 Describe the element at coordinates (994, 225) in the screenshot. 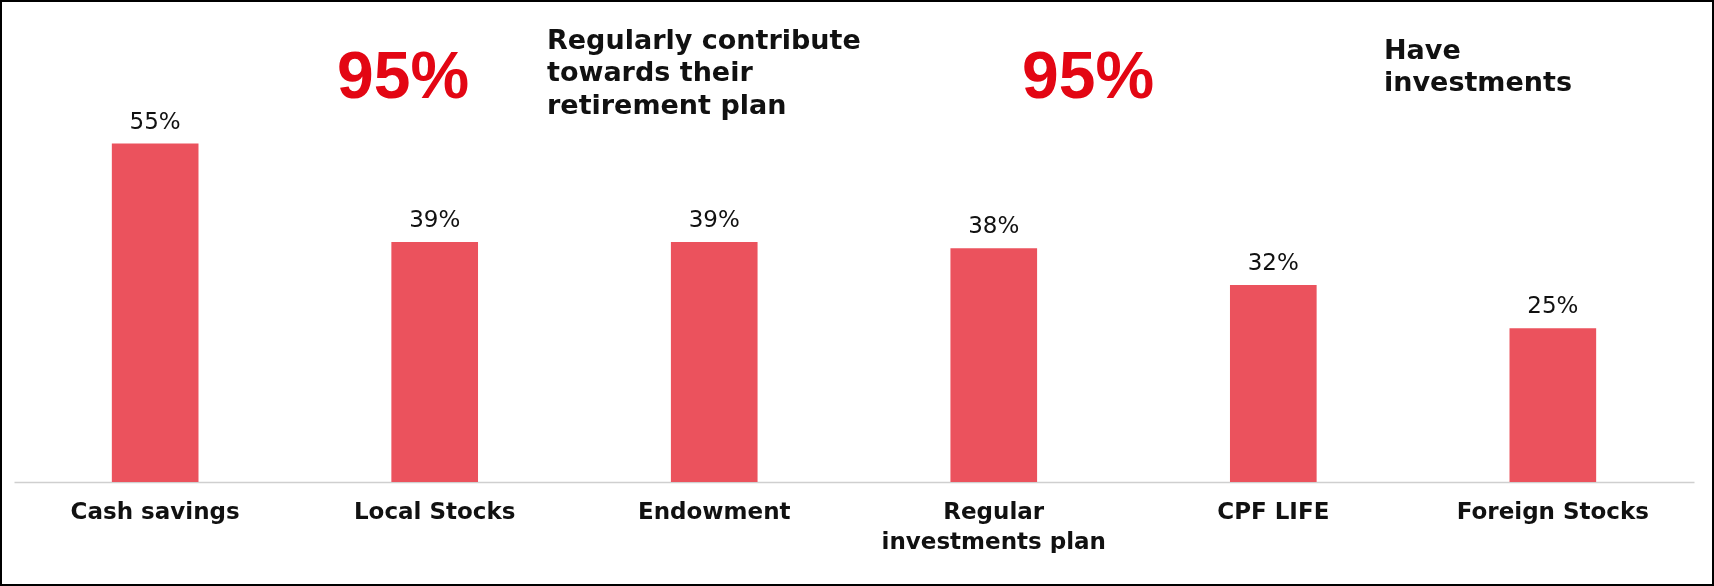

I see `data-label: 38%` at that location.